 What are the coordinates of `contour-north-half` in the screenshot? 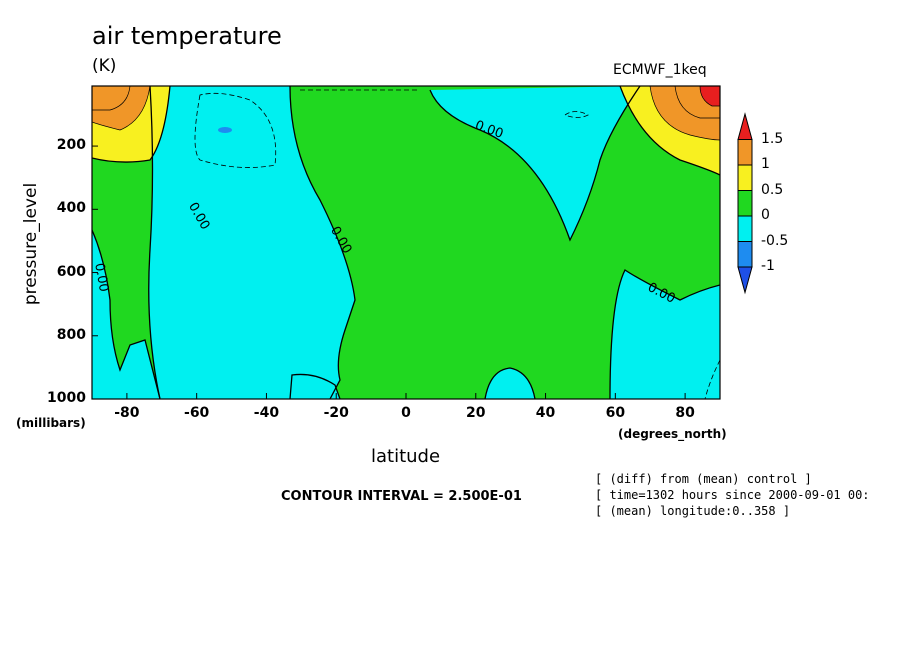 It's located at (669, 131).